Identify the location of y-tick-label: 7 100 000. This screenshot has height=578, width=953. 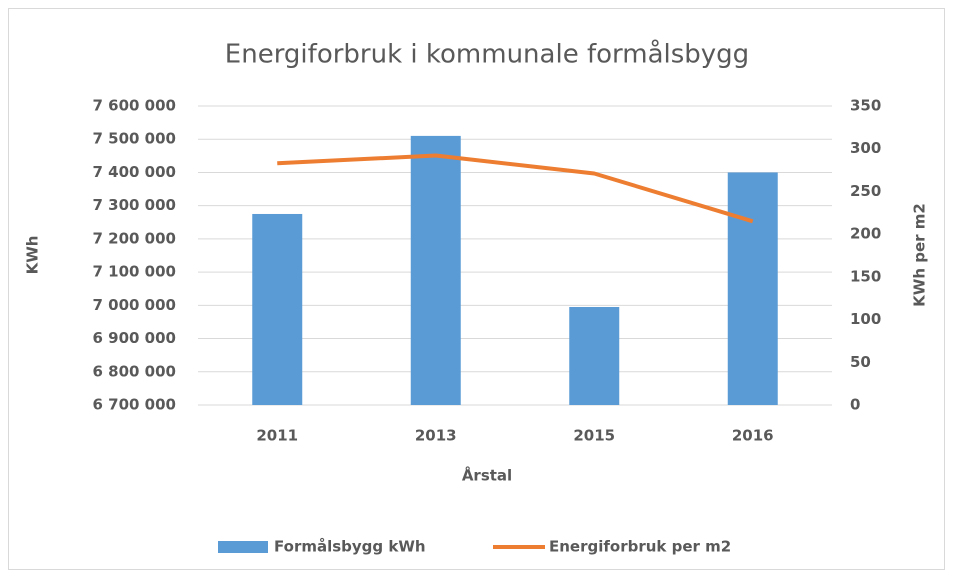
(134, 272).